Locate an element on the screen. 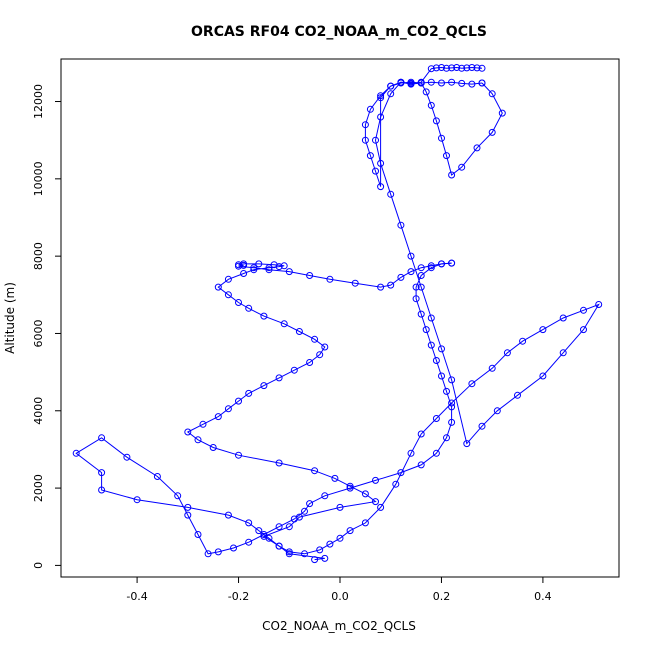 The height and width of the screenshot is (650, 650). y-tick-label: 6000 is located at coordinates (38, 333).